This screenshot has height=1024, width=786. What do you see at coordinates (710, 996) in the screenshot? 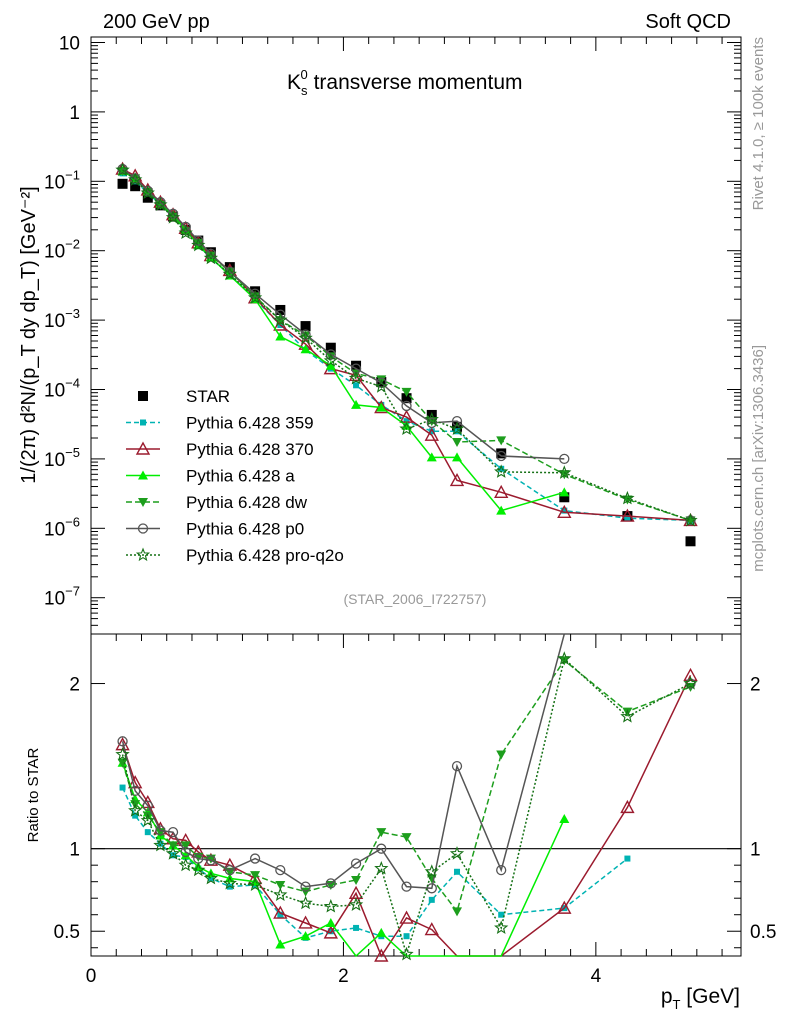
I see `xlabel-rest: [GeV]` at bounding box center [710, 996].